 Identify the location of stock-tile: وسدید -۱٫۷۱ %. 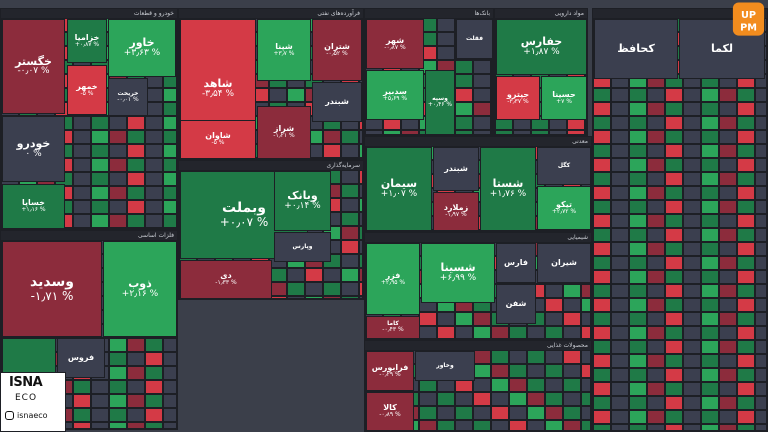
(52, 289).